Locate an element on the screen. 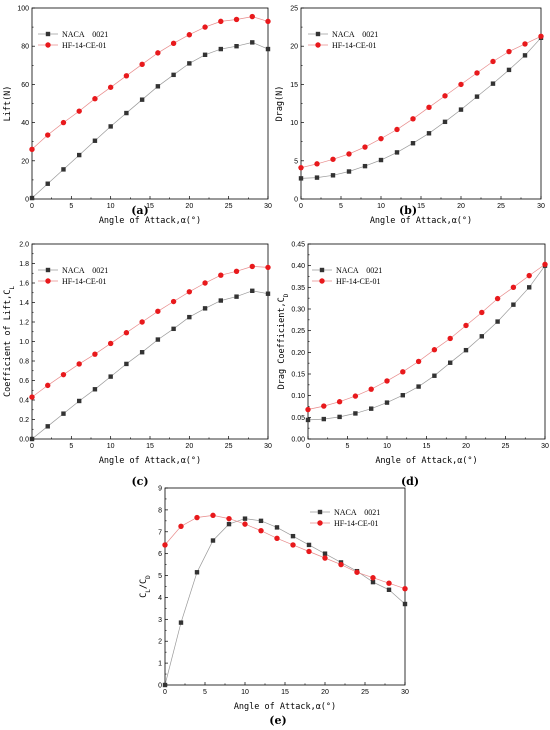 The image size is (550, 730). y-tick-label: 6 is located at coordinates (160, 554).